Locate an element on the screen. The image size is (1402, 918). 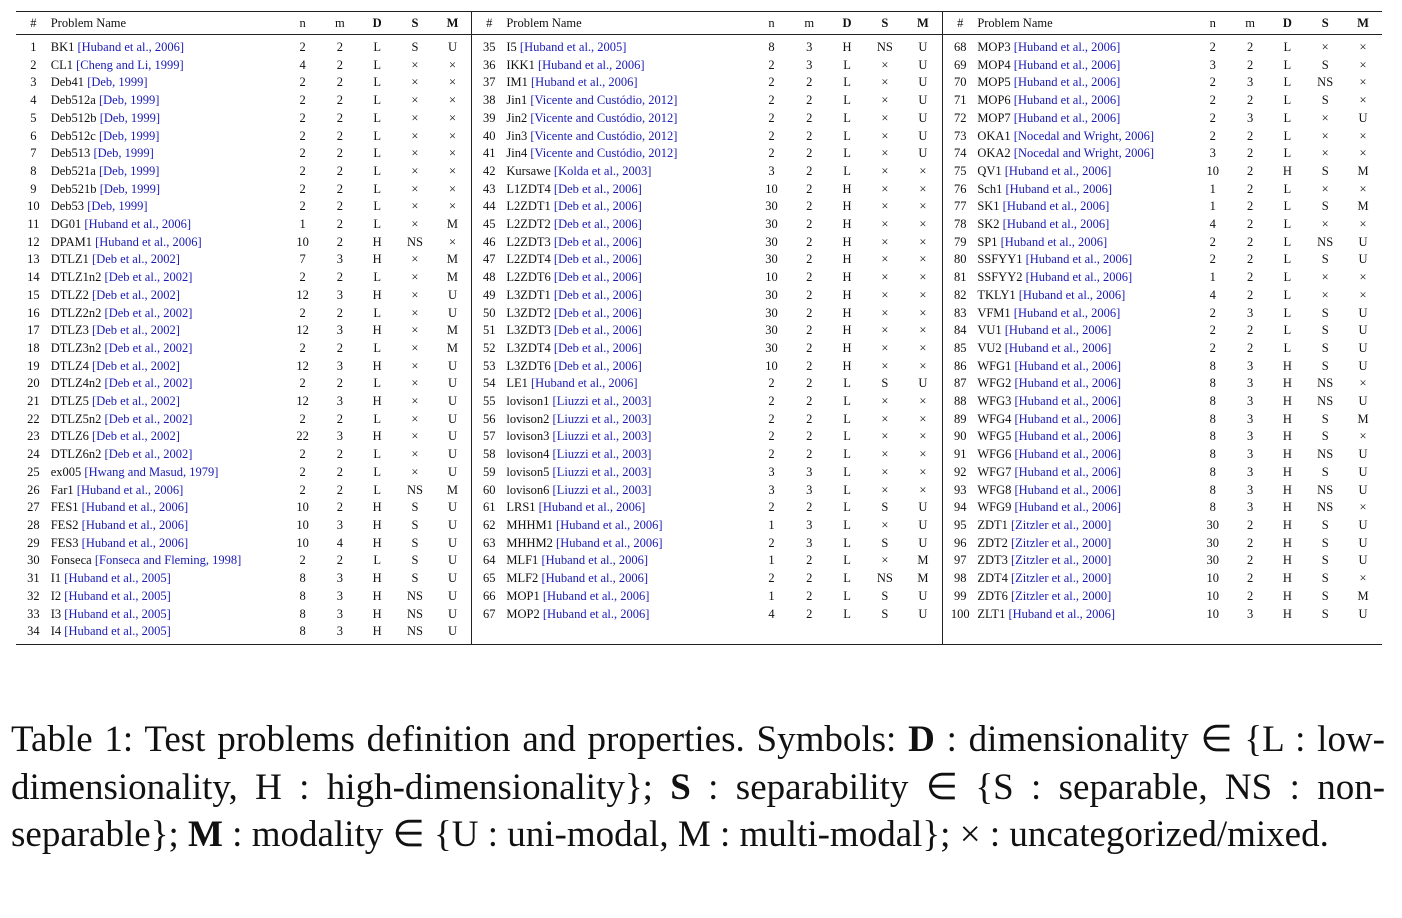
citation-link: [Hwang and Masud, 1979] is located at coordinates (151, 471).